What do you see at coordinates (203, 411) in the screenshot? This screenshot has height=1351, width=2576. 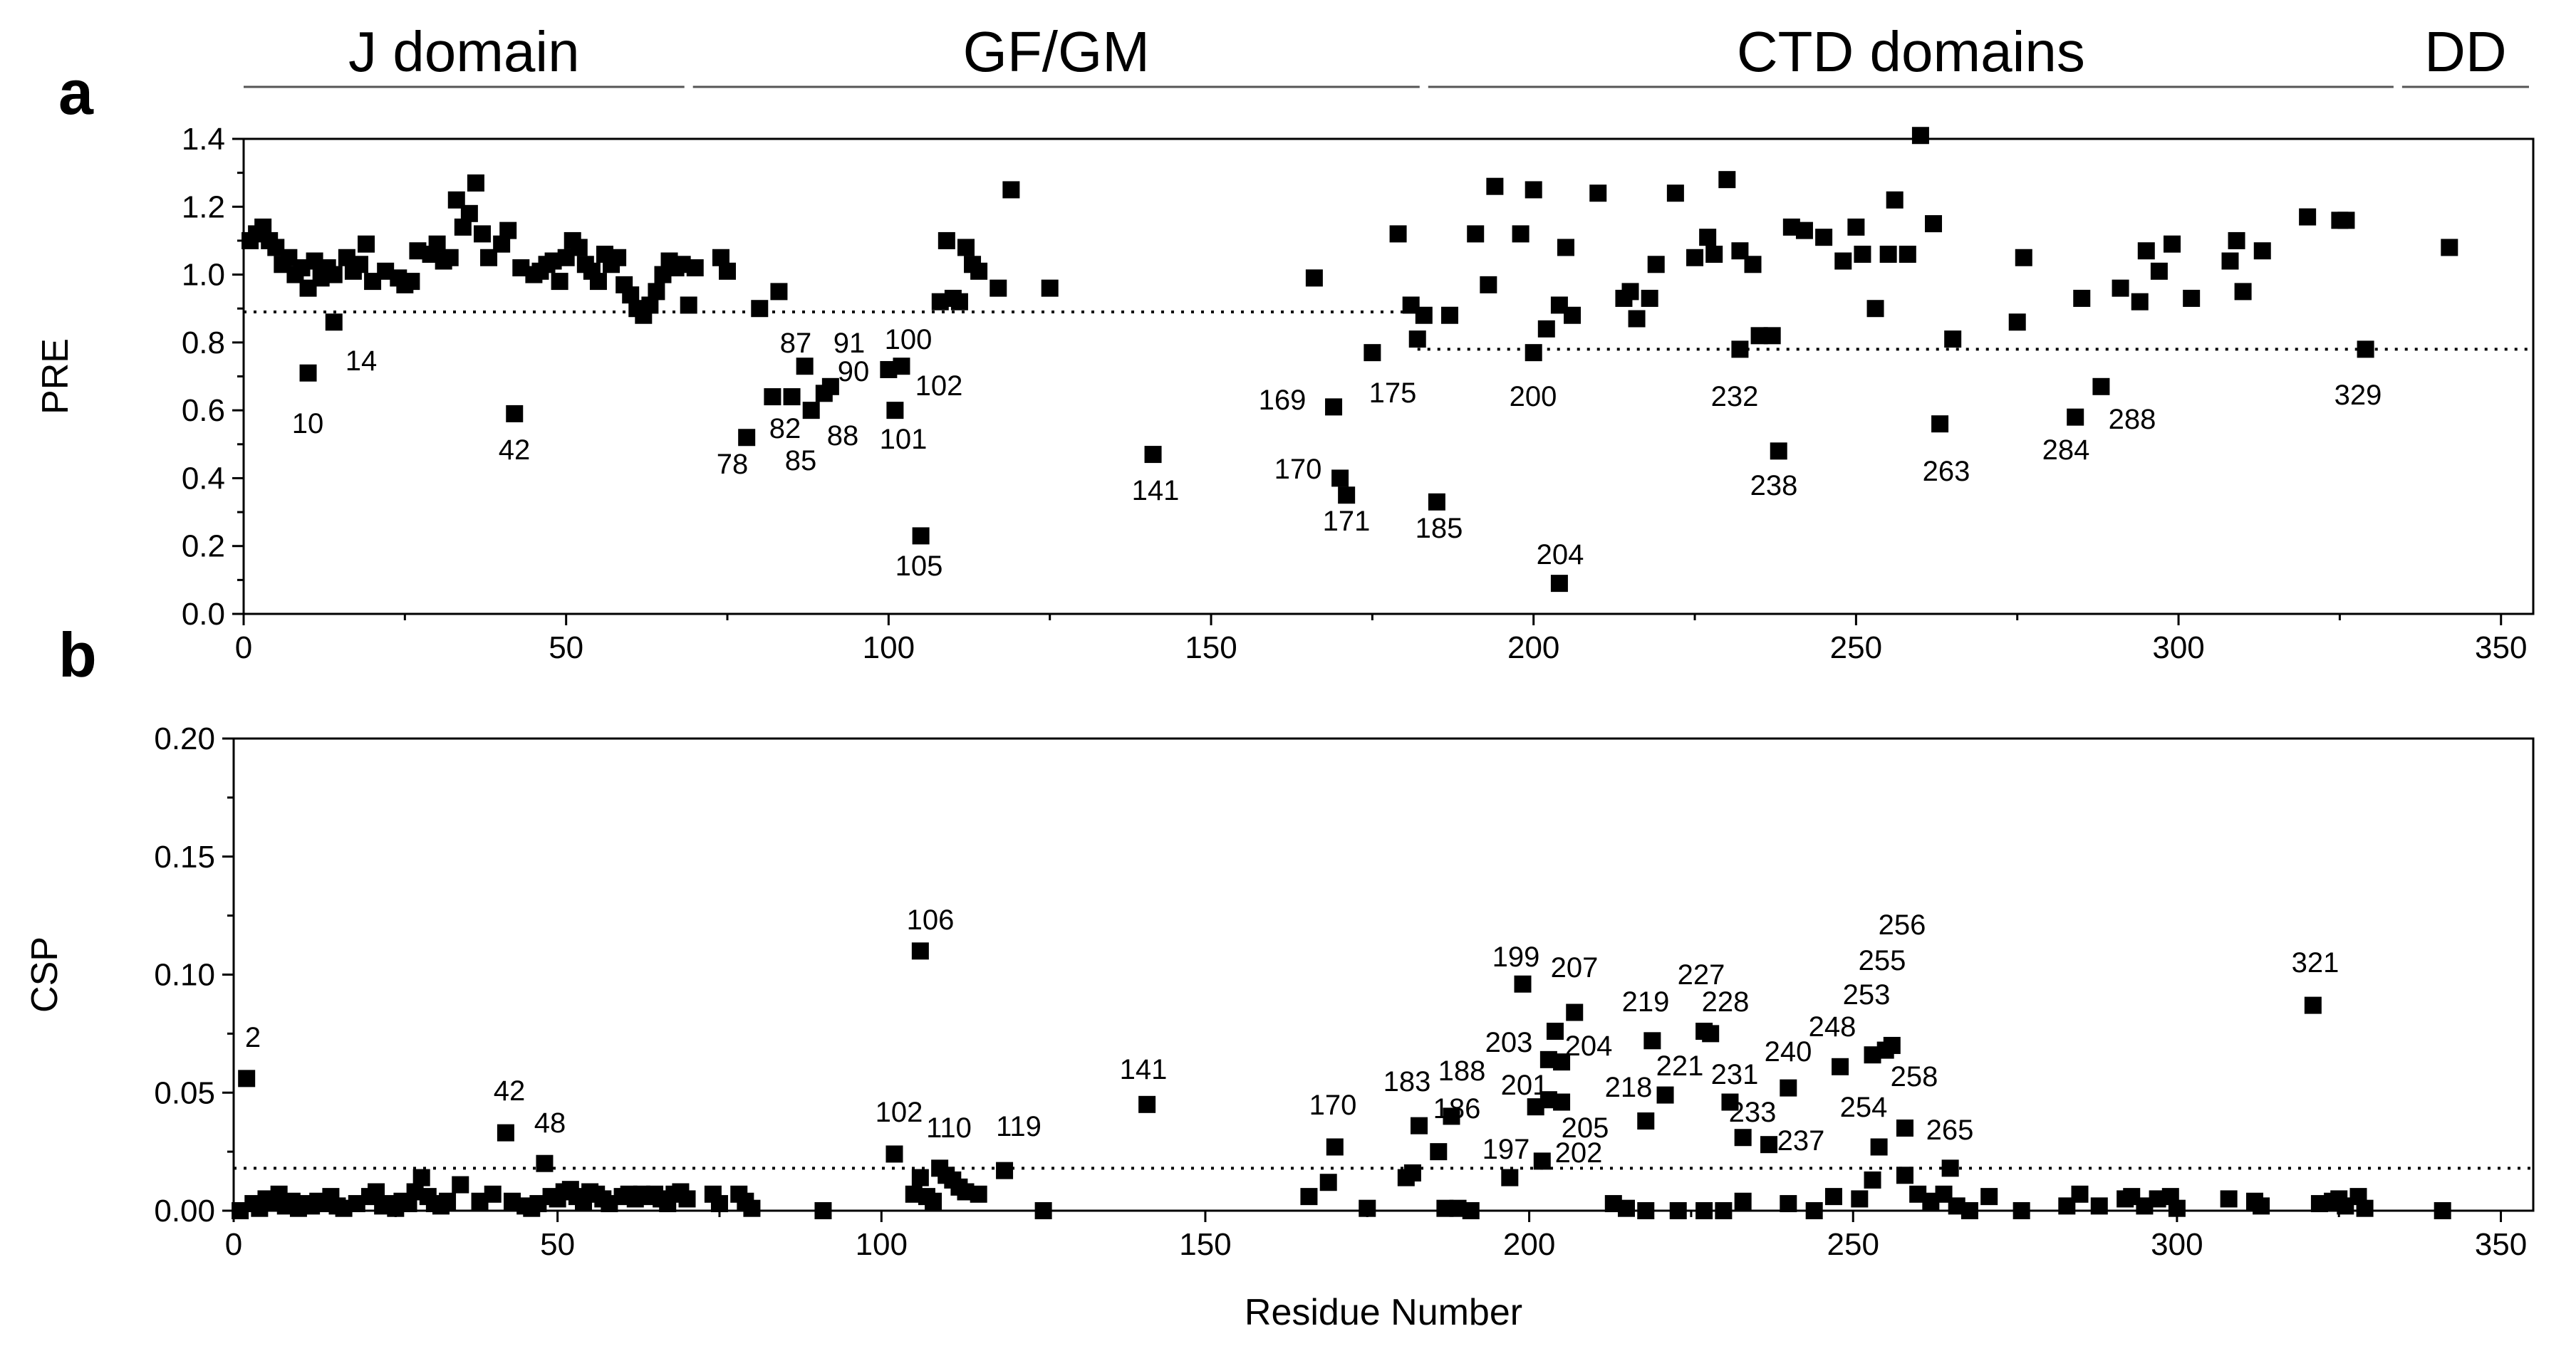 I see `y-tick-label: 0.6` at bounding box center [203, 411].